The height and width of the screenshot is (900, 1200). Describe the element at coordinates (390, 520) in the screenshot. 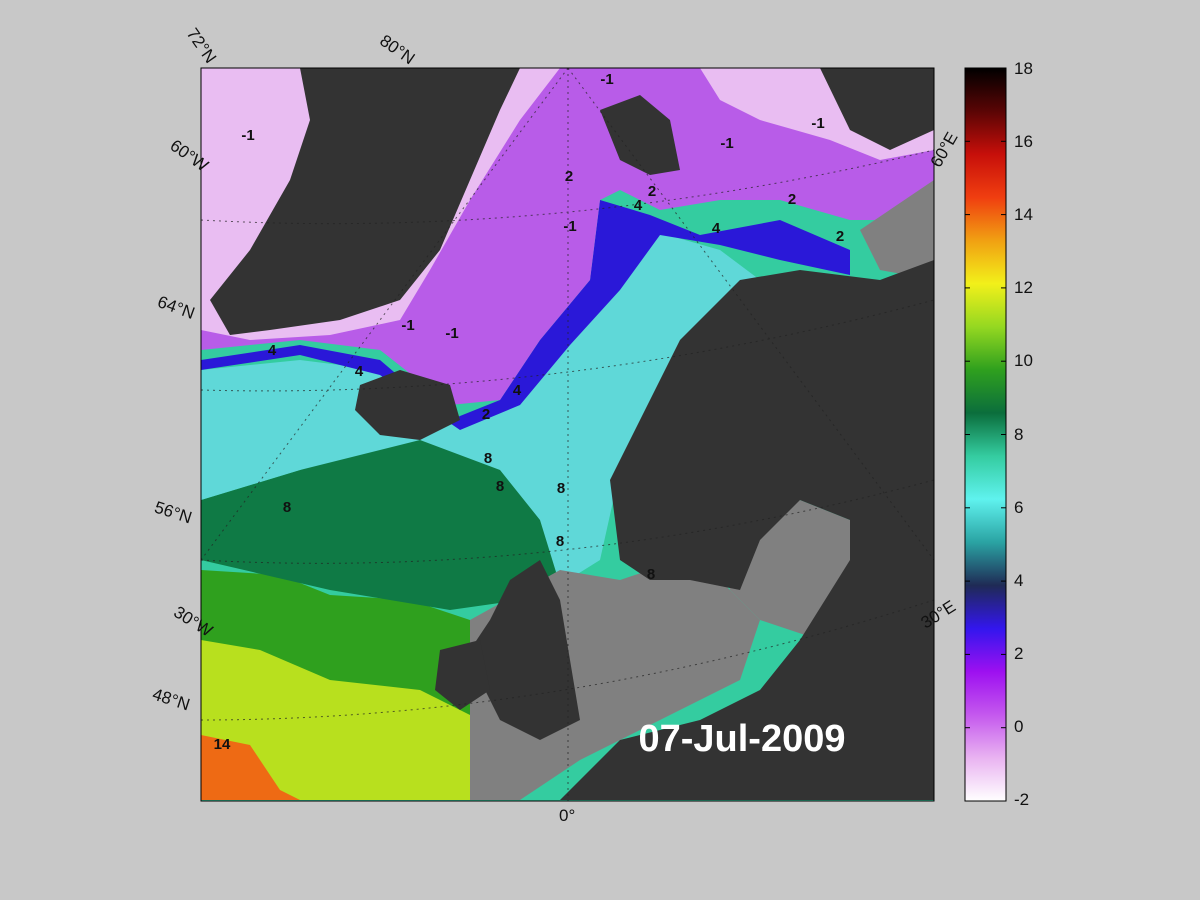

I see `green-water-zone` at that location.